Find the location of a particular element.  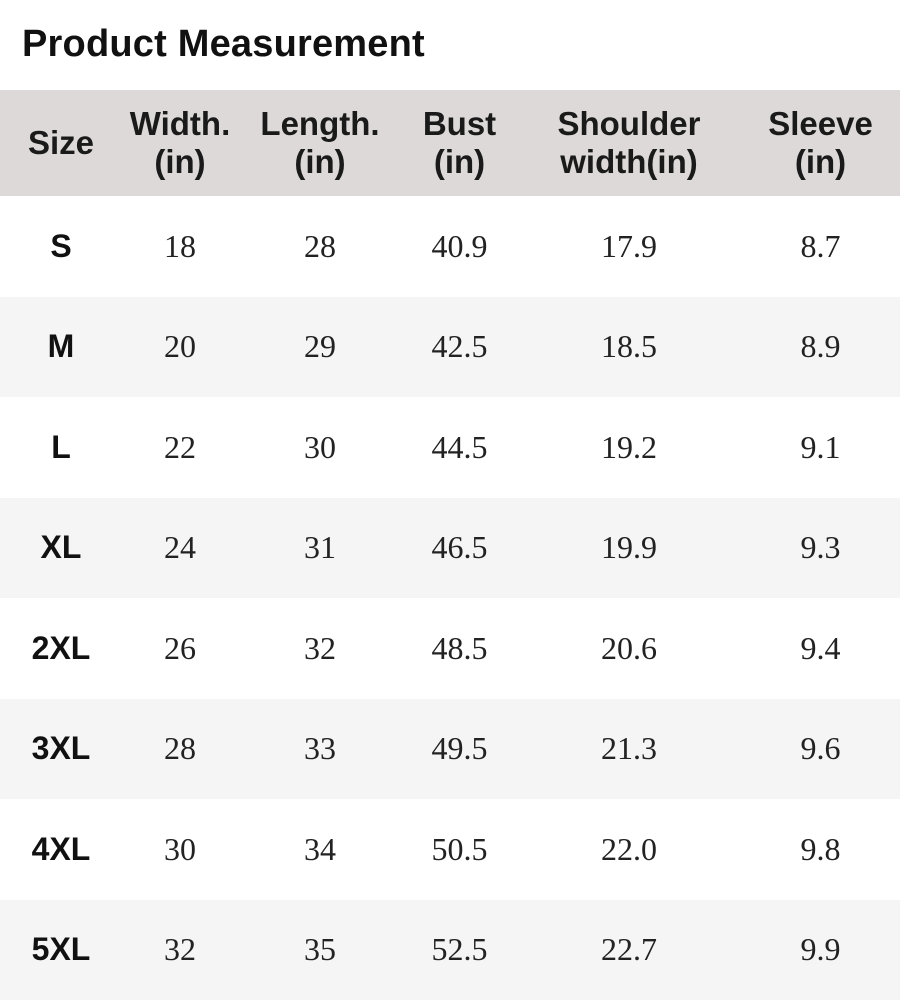

length-cell: 31 is located at coordinates (320, 547).